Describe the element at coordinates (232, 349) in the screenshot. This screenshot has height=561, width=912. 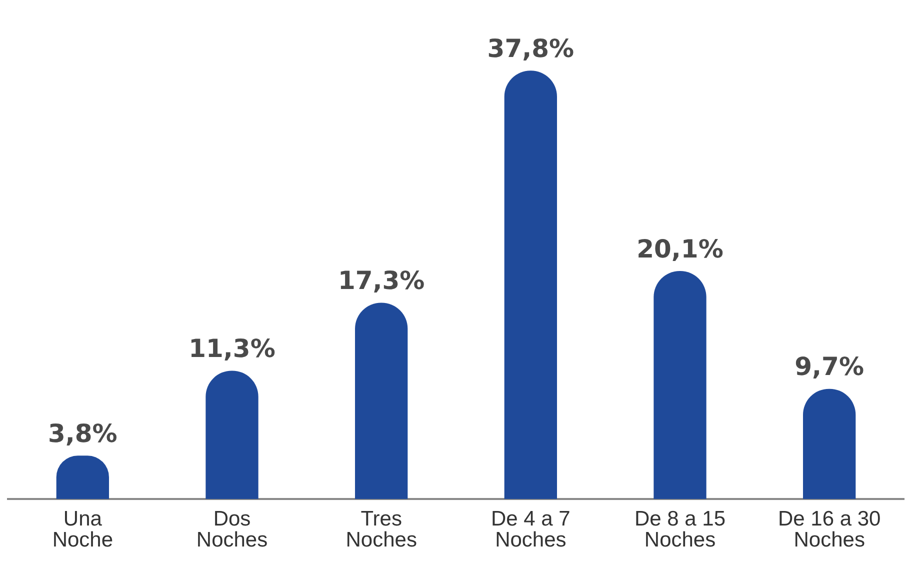
I see `data-label: 11,3%` at that location.